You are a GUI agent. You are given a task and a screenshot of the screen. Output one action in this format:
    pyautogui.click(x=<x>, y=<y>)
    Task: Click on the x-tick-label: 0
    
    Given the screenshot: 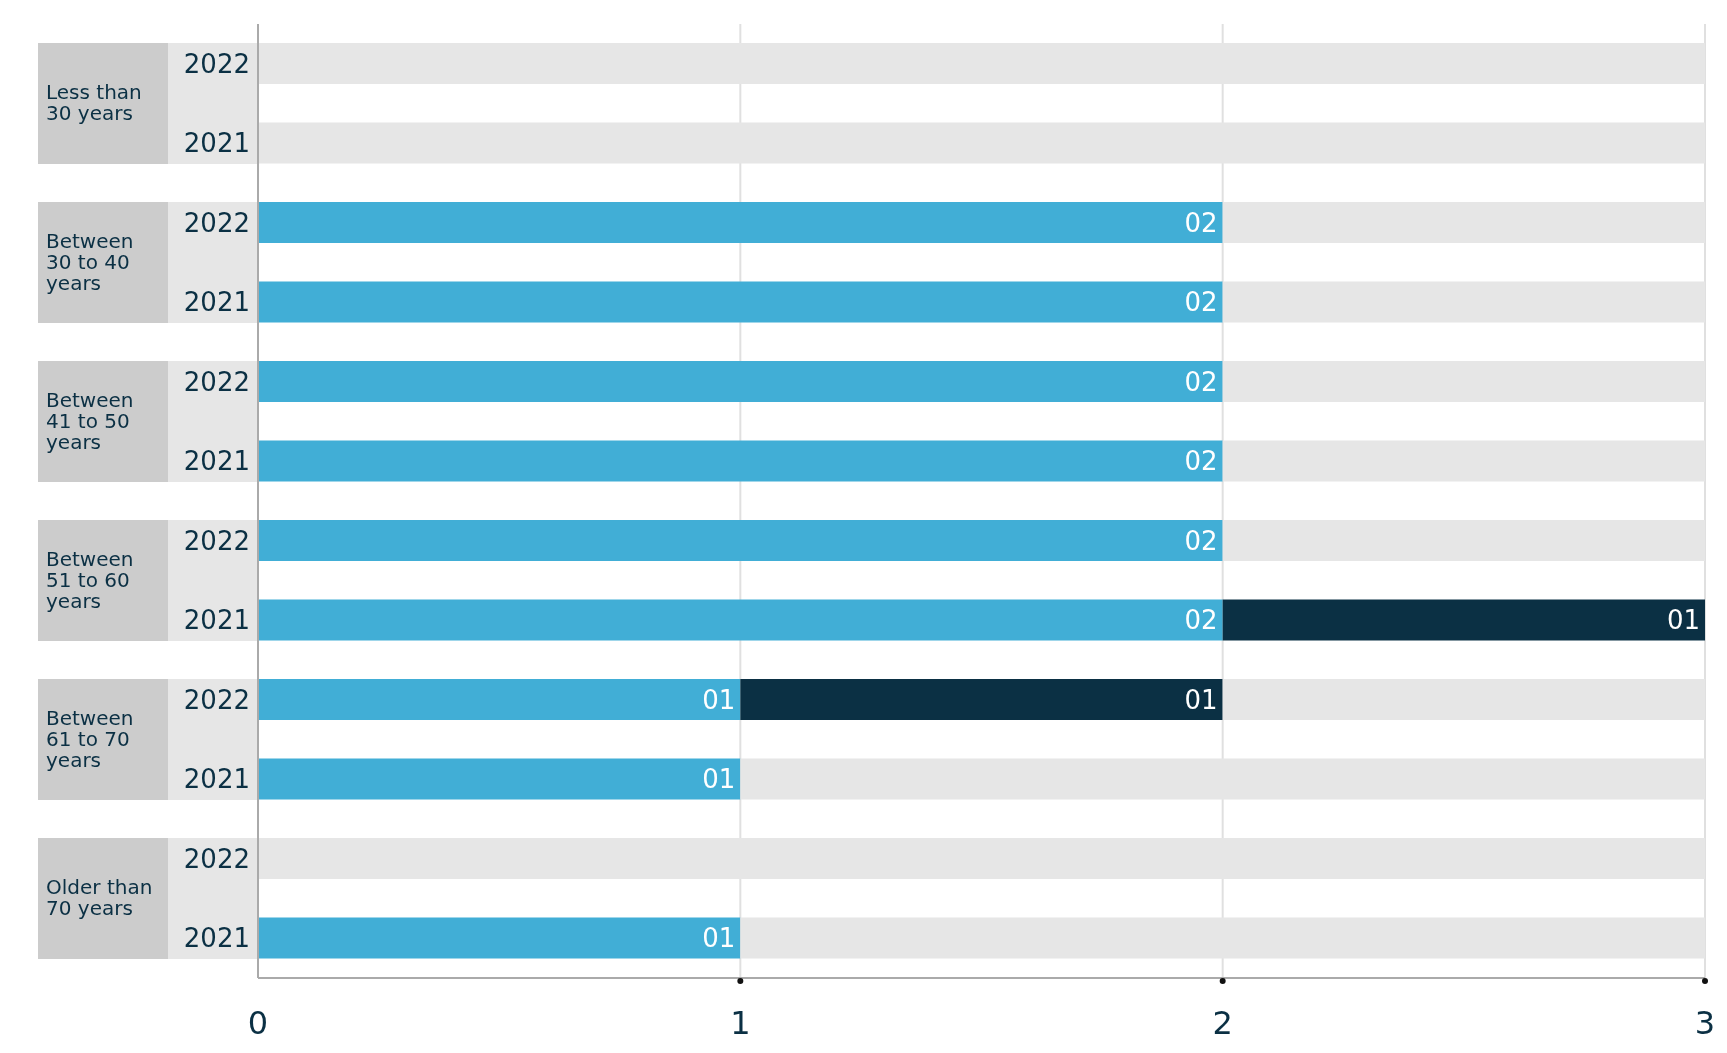 What is the action you would take?
    pyautogui.click(x=258, y=1023)
    